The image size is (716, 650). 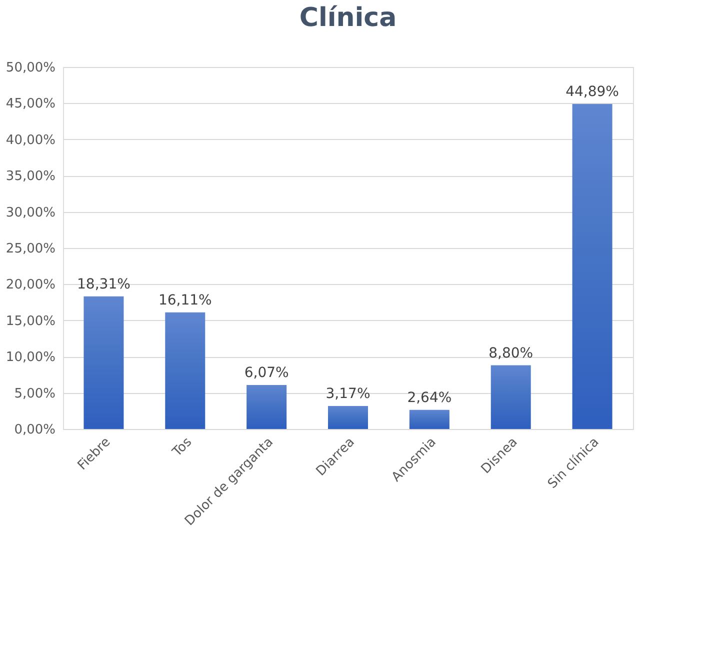 What do you see at coordinates (31, 212) in the screenshot?
I see `y-tick-label: 30,00%` at bounding box center [31, 212].